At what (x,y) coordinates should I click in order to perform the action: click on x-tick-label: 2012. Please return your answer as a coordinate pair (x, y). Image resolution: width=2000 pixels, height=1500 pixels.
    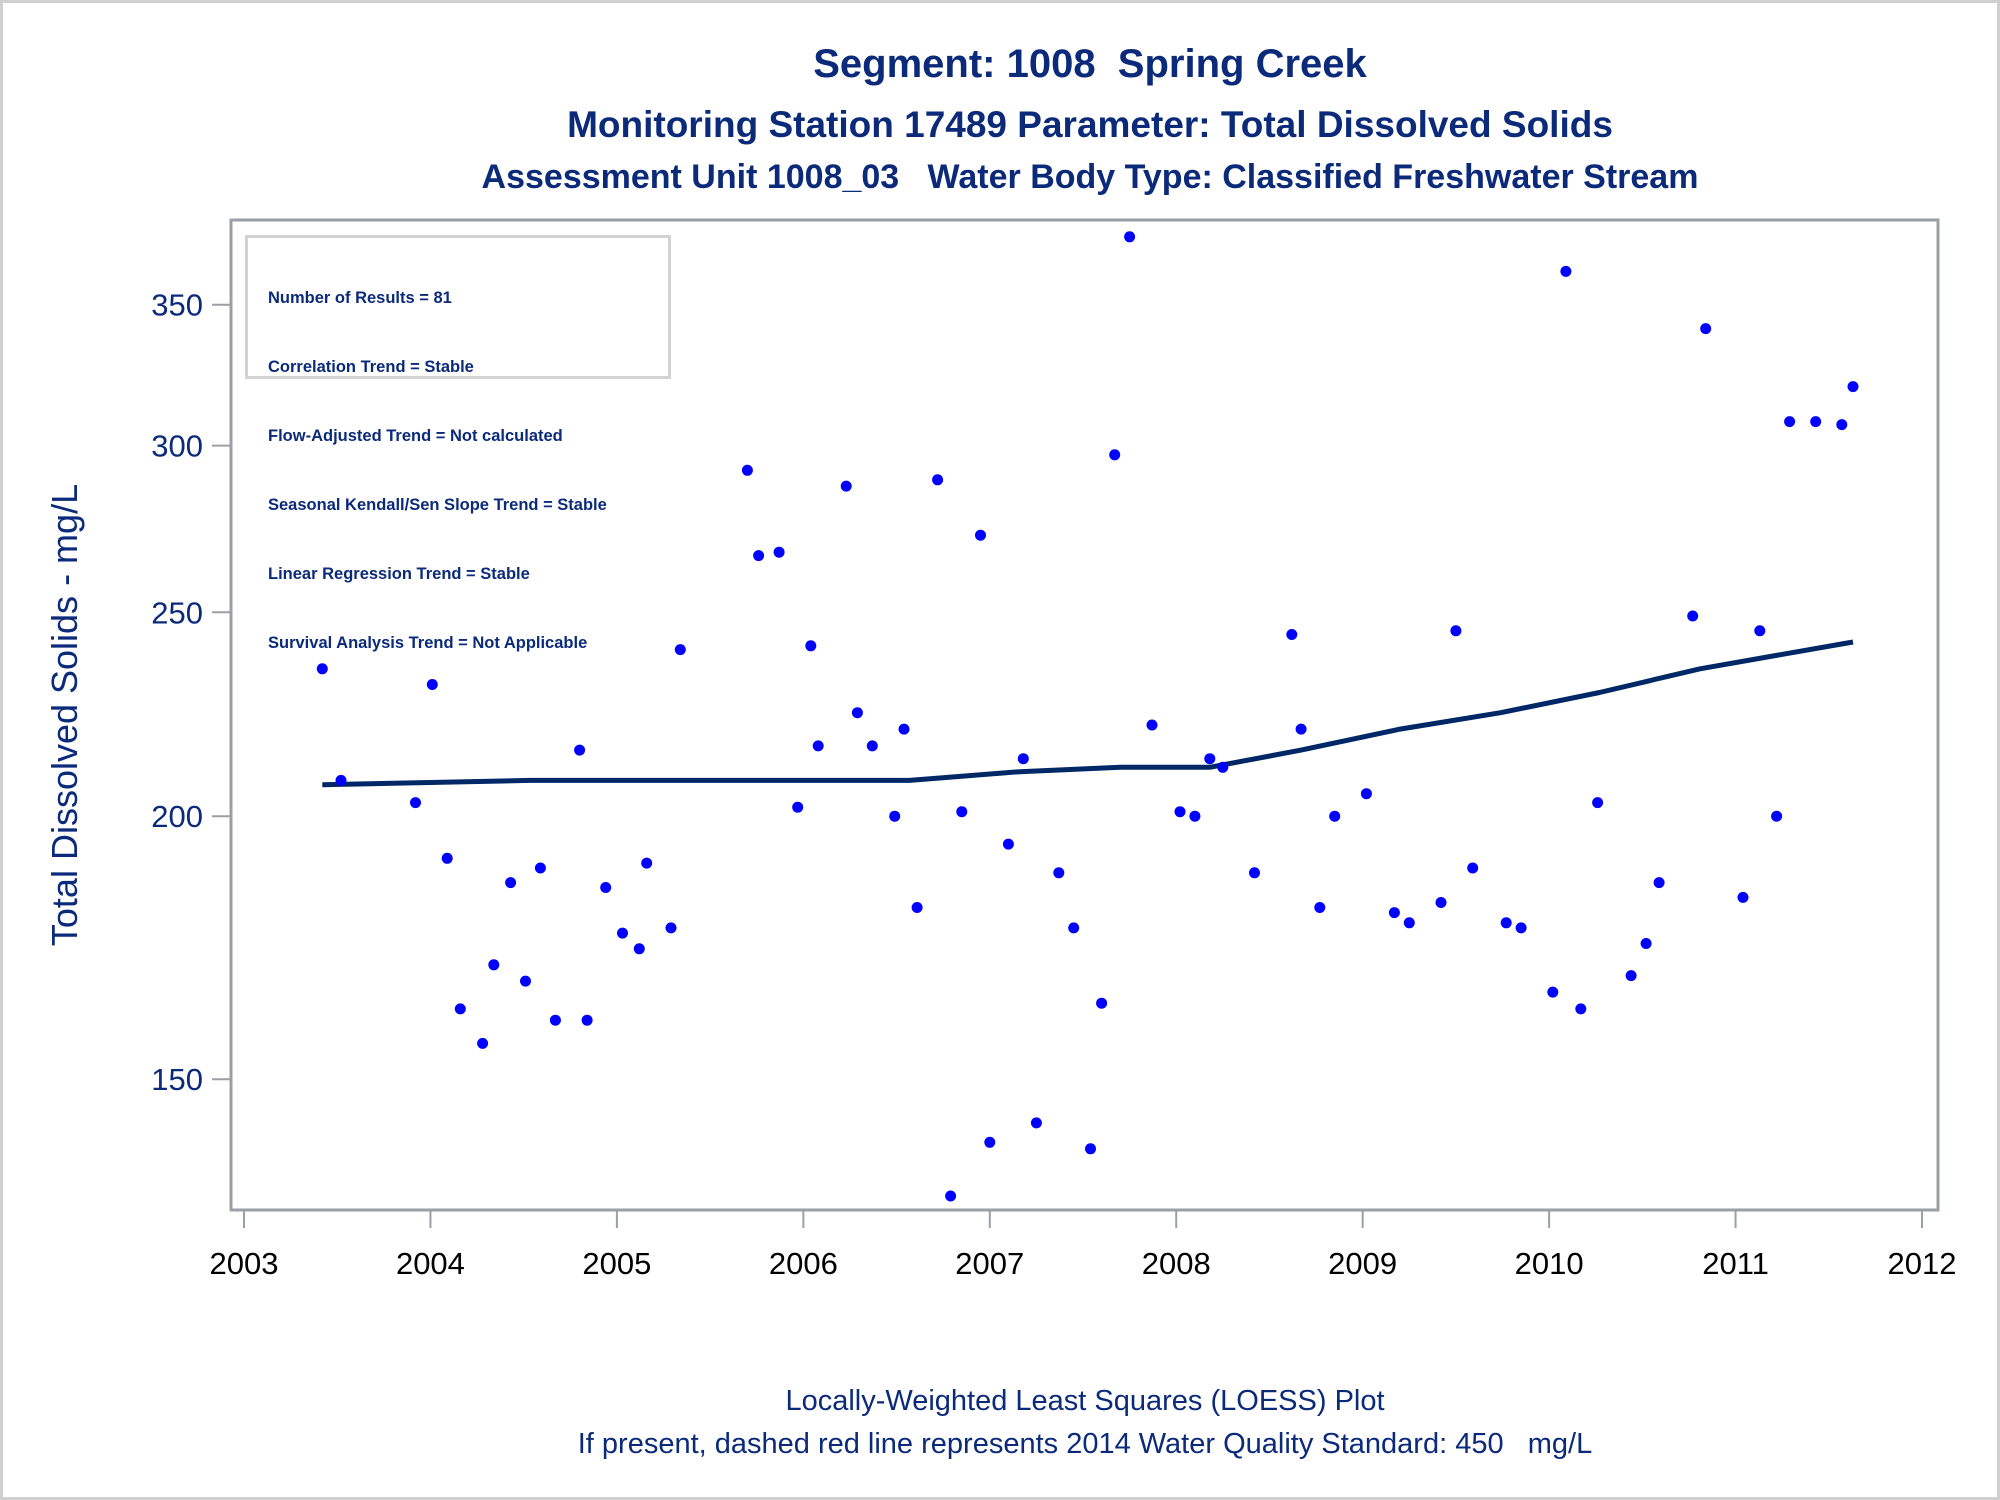
    Looking at the image, I should click on (1922, 1263).